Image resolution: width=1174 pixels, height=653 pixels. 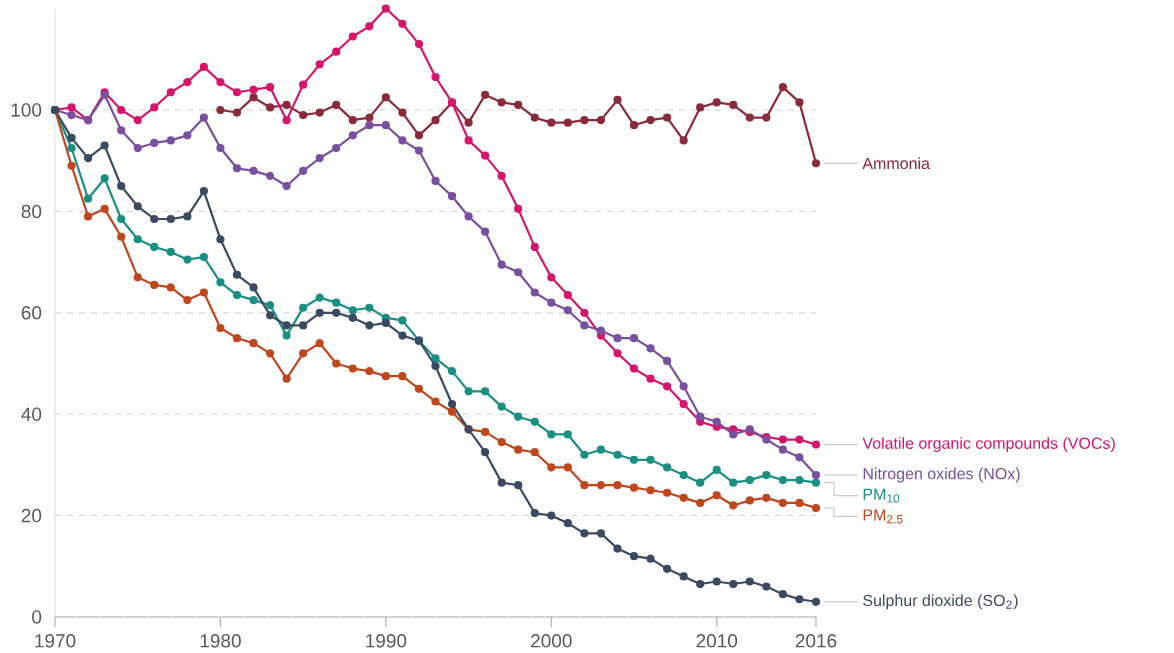 What do you see at coordinates (220, 641) in the screenshot?
I see `x-tick-label: 1980` at bounding box center [220, 641].